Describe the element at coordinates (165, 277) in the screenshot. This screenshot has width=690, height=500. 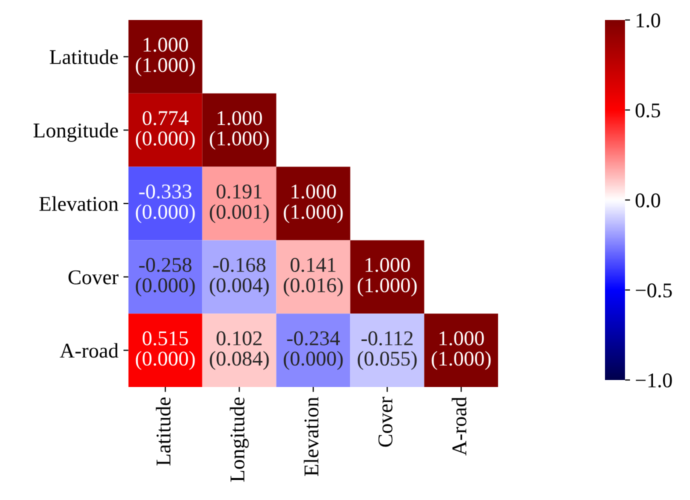
I see `data-label: -0.258 (0.000)` at that location.